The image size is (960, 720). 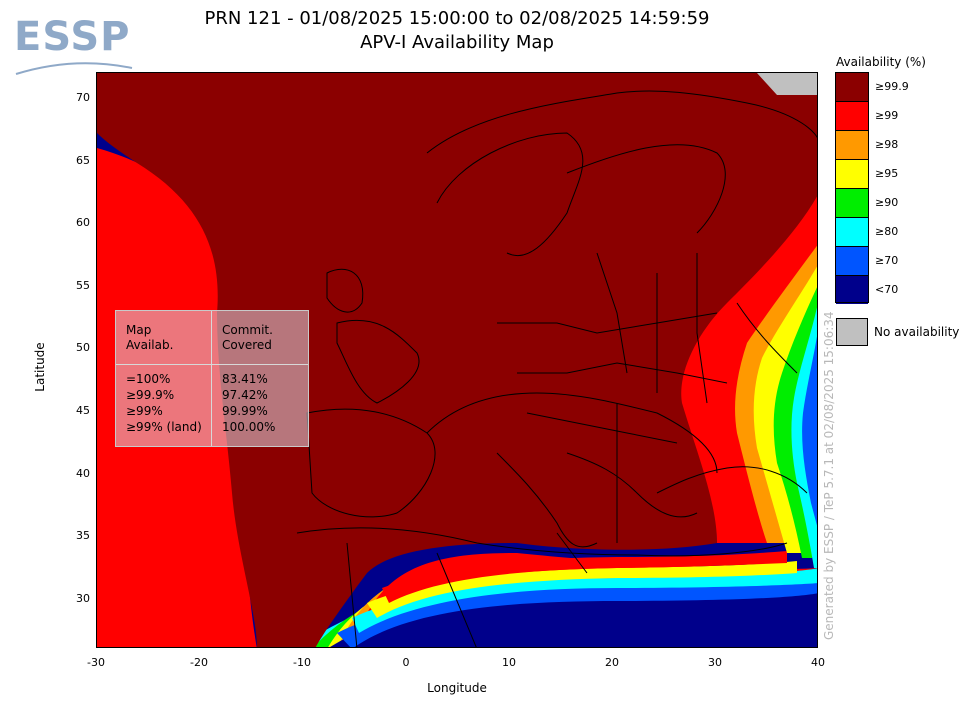 I want to click on y-tick-label: 50, so click(x=83, y=347).